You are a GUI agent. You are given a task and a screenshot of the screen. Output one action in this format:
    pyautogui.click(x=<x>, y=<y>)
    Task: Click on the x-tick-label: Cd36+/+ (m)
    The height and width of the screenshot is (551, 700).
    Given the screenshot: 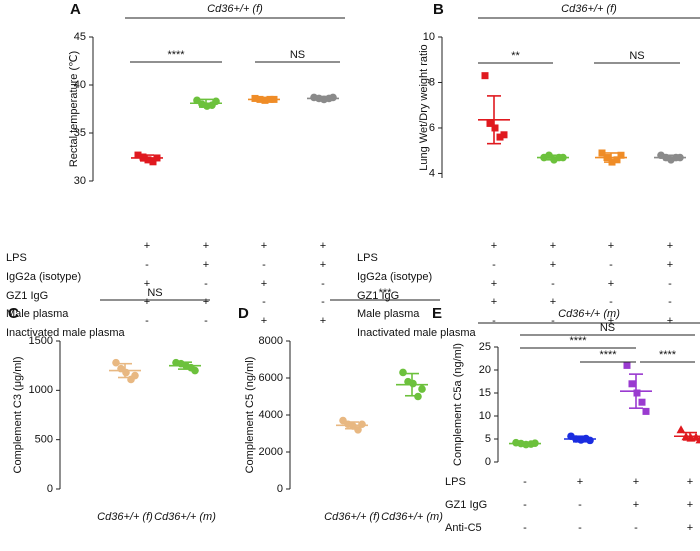 What is the action you would take?
    pyautogui.click(x=412, y=517)
    